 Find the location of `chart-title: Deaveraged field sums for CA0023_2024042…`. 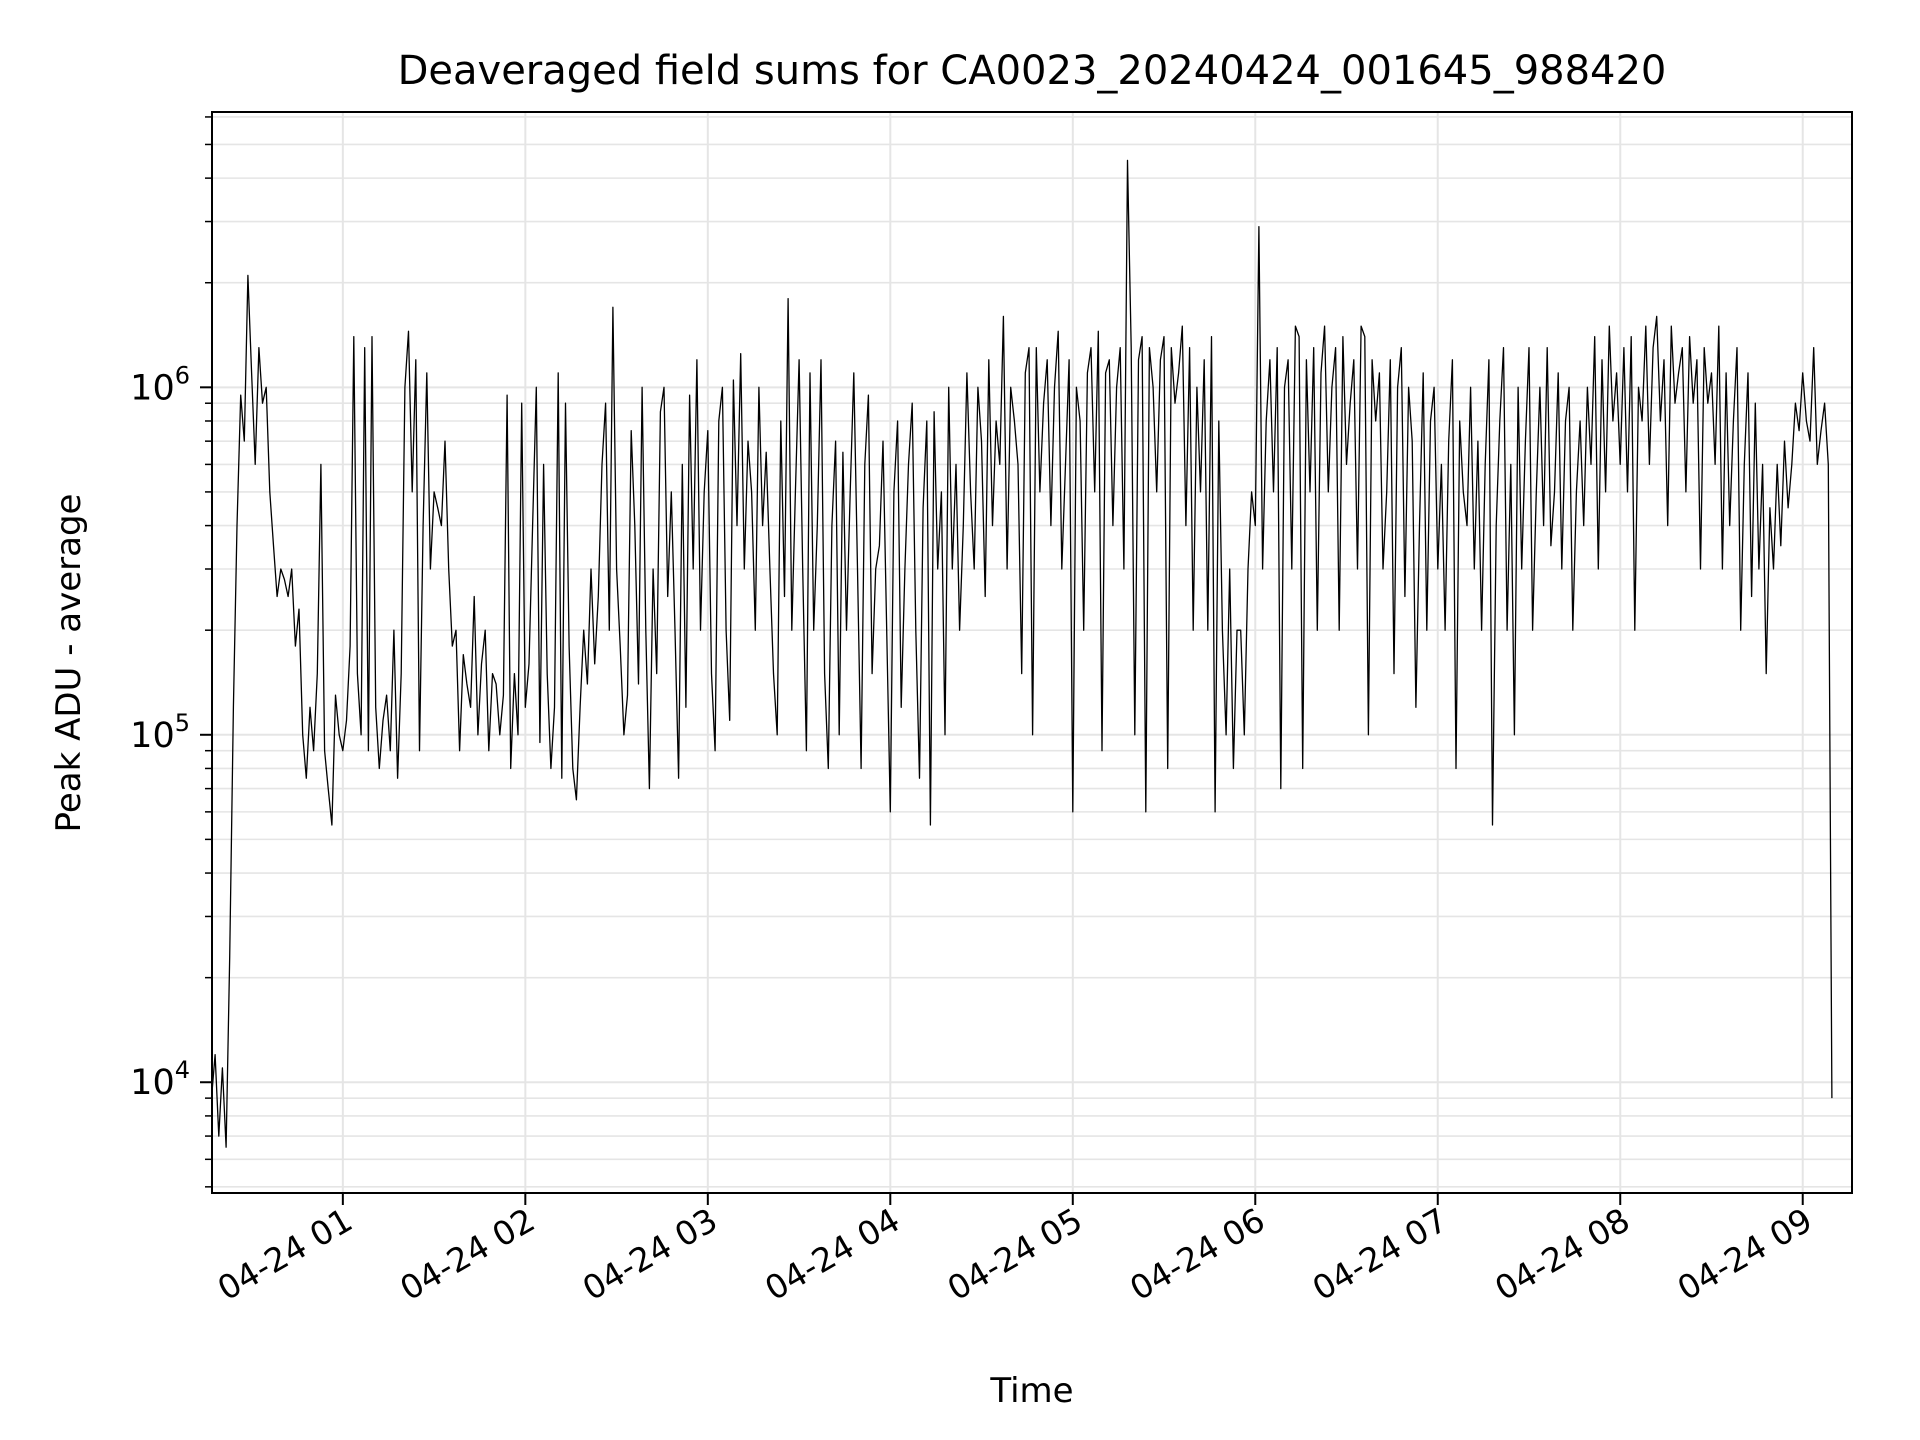

chart-title: Deaveraged field sums for CA0023_2024042… is located at coordinates (1032, 71).